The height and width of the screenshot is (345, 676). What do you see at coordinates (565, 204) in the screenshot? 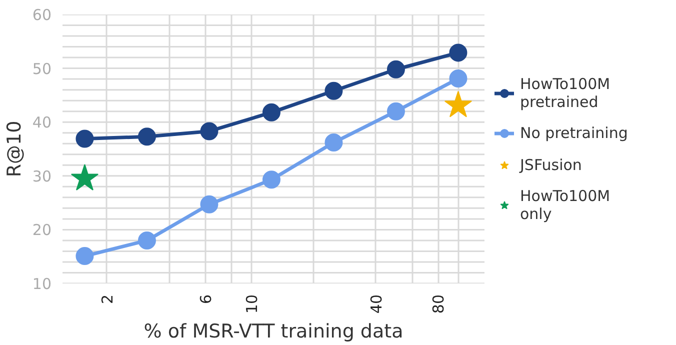
I see `legend-label: HowTo100M only` at bounding box center [565, 204].